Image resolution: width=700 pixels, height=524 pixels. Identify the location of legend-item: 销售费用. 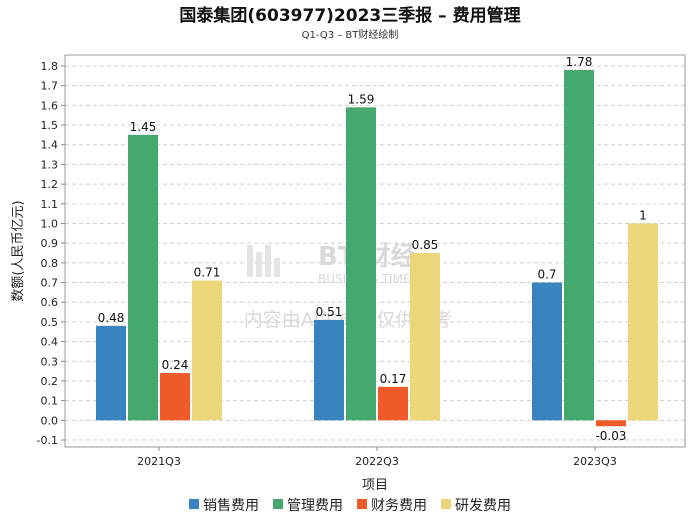
(231, 506).